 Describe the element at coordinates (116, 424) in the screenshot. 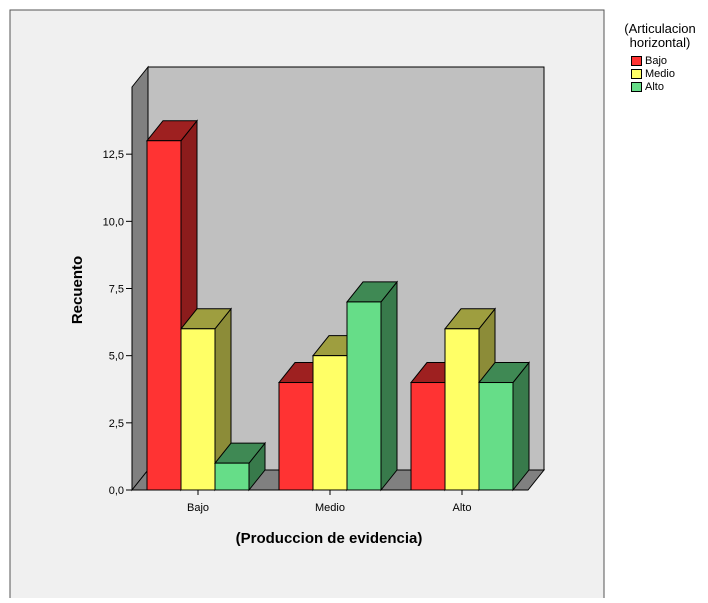

I see `y-tick-label: 2,5` at that location.